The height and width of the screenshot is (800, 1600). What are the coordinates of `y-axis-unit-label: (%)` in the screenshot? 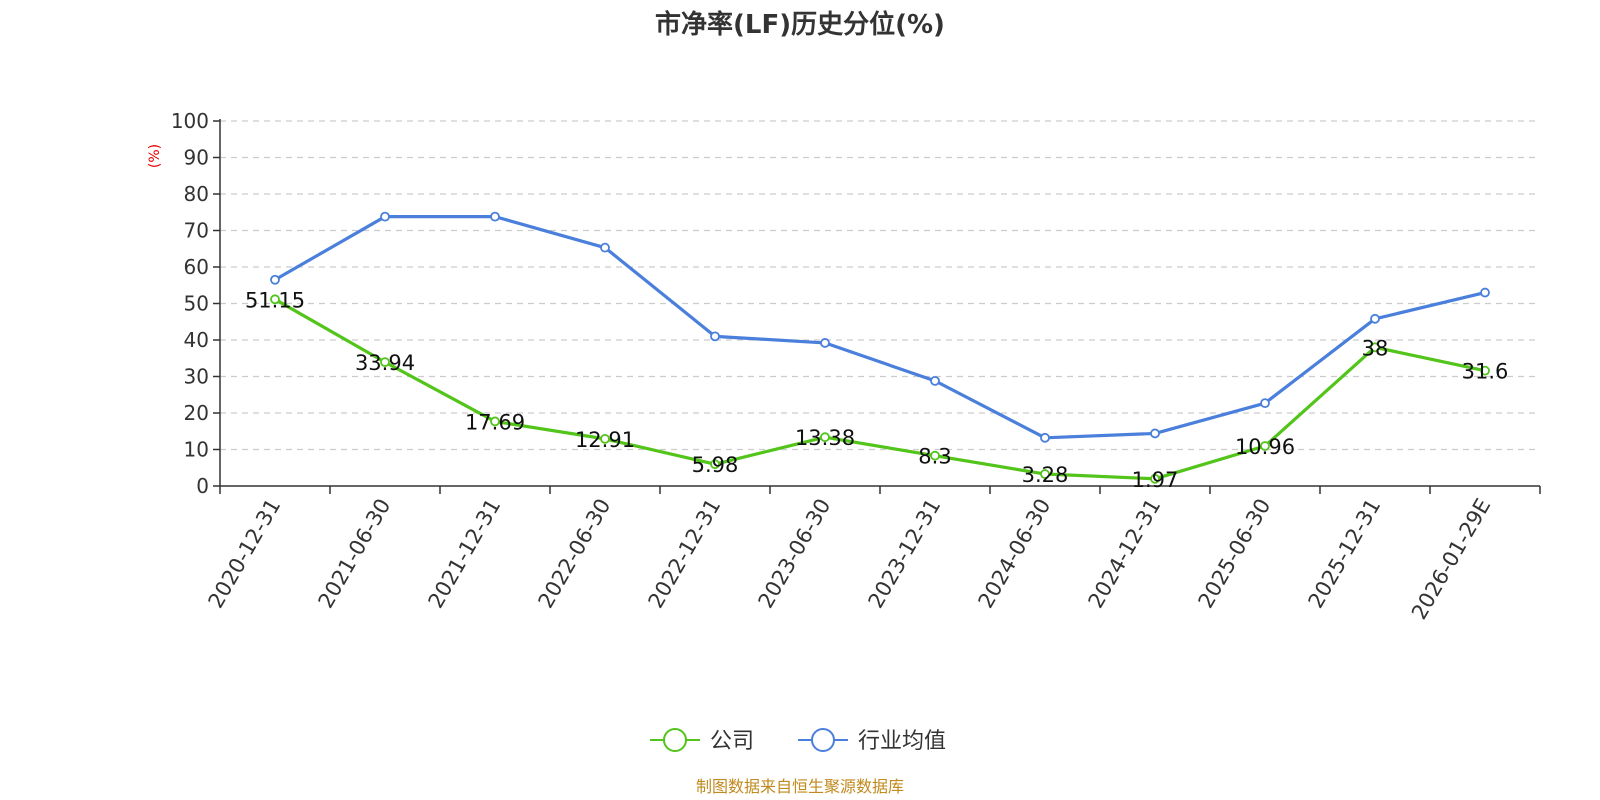 It's located at (155, 156).